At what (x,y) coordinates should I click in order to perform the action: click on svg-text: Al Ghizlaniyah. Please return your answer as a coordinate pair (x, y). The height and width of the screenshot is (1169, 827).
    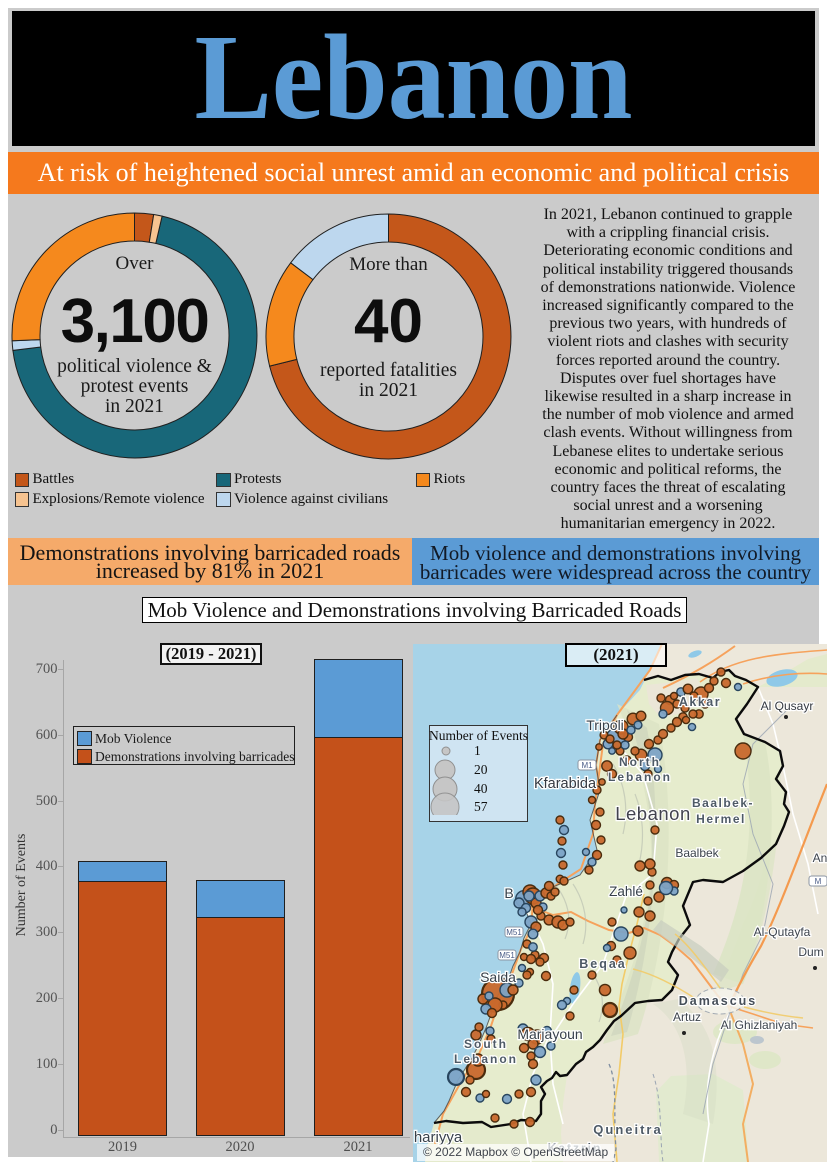
    Looking at the image, I should click on (759, 1025).